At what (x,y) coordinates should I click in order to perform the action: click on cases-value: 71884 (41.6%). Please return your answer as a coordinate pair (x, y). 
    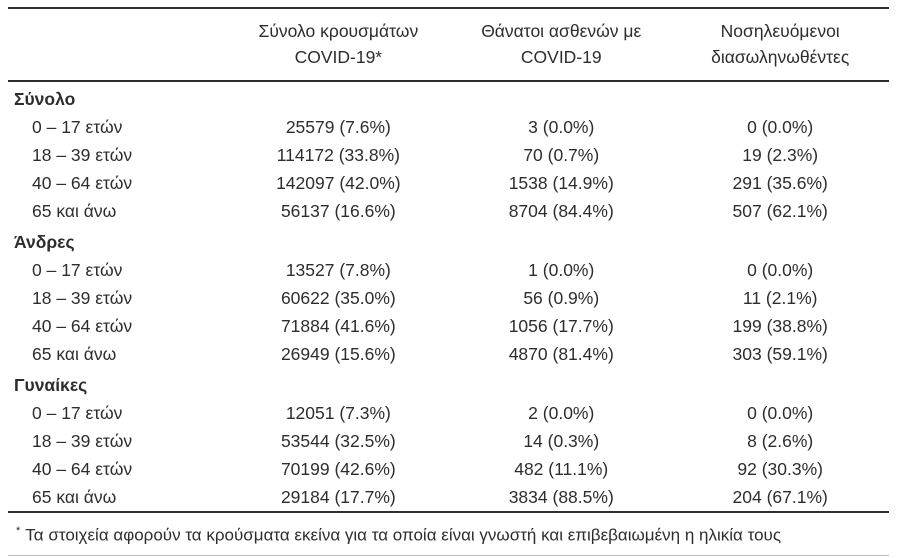
    Looking at the image, I should click on (338, 325).